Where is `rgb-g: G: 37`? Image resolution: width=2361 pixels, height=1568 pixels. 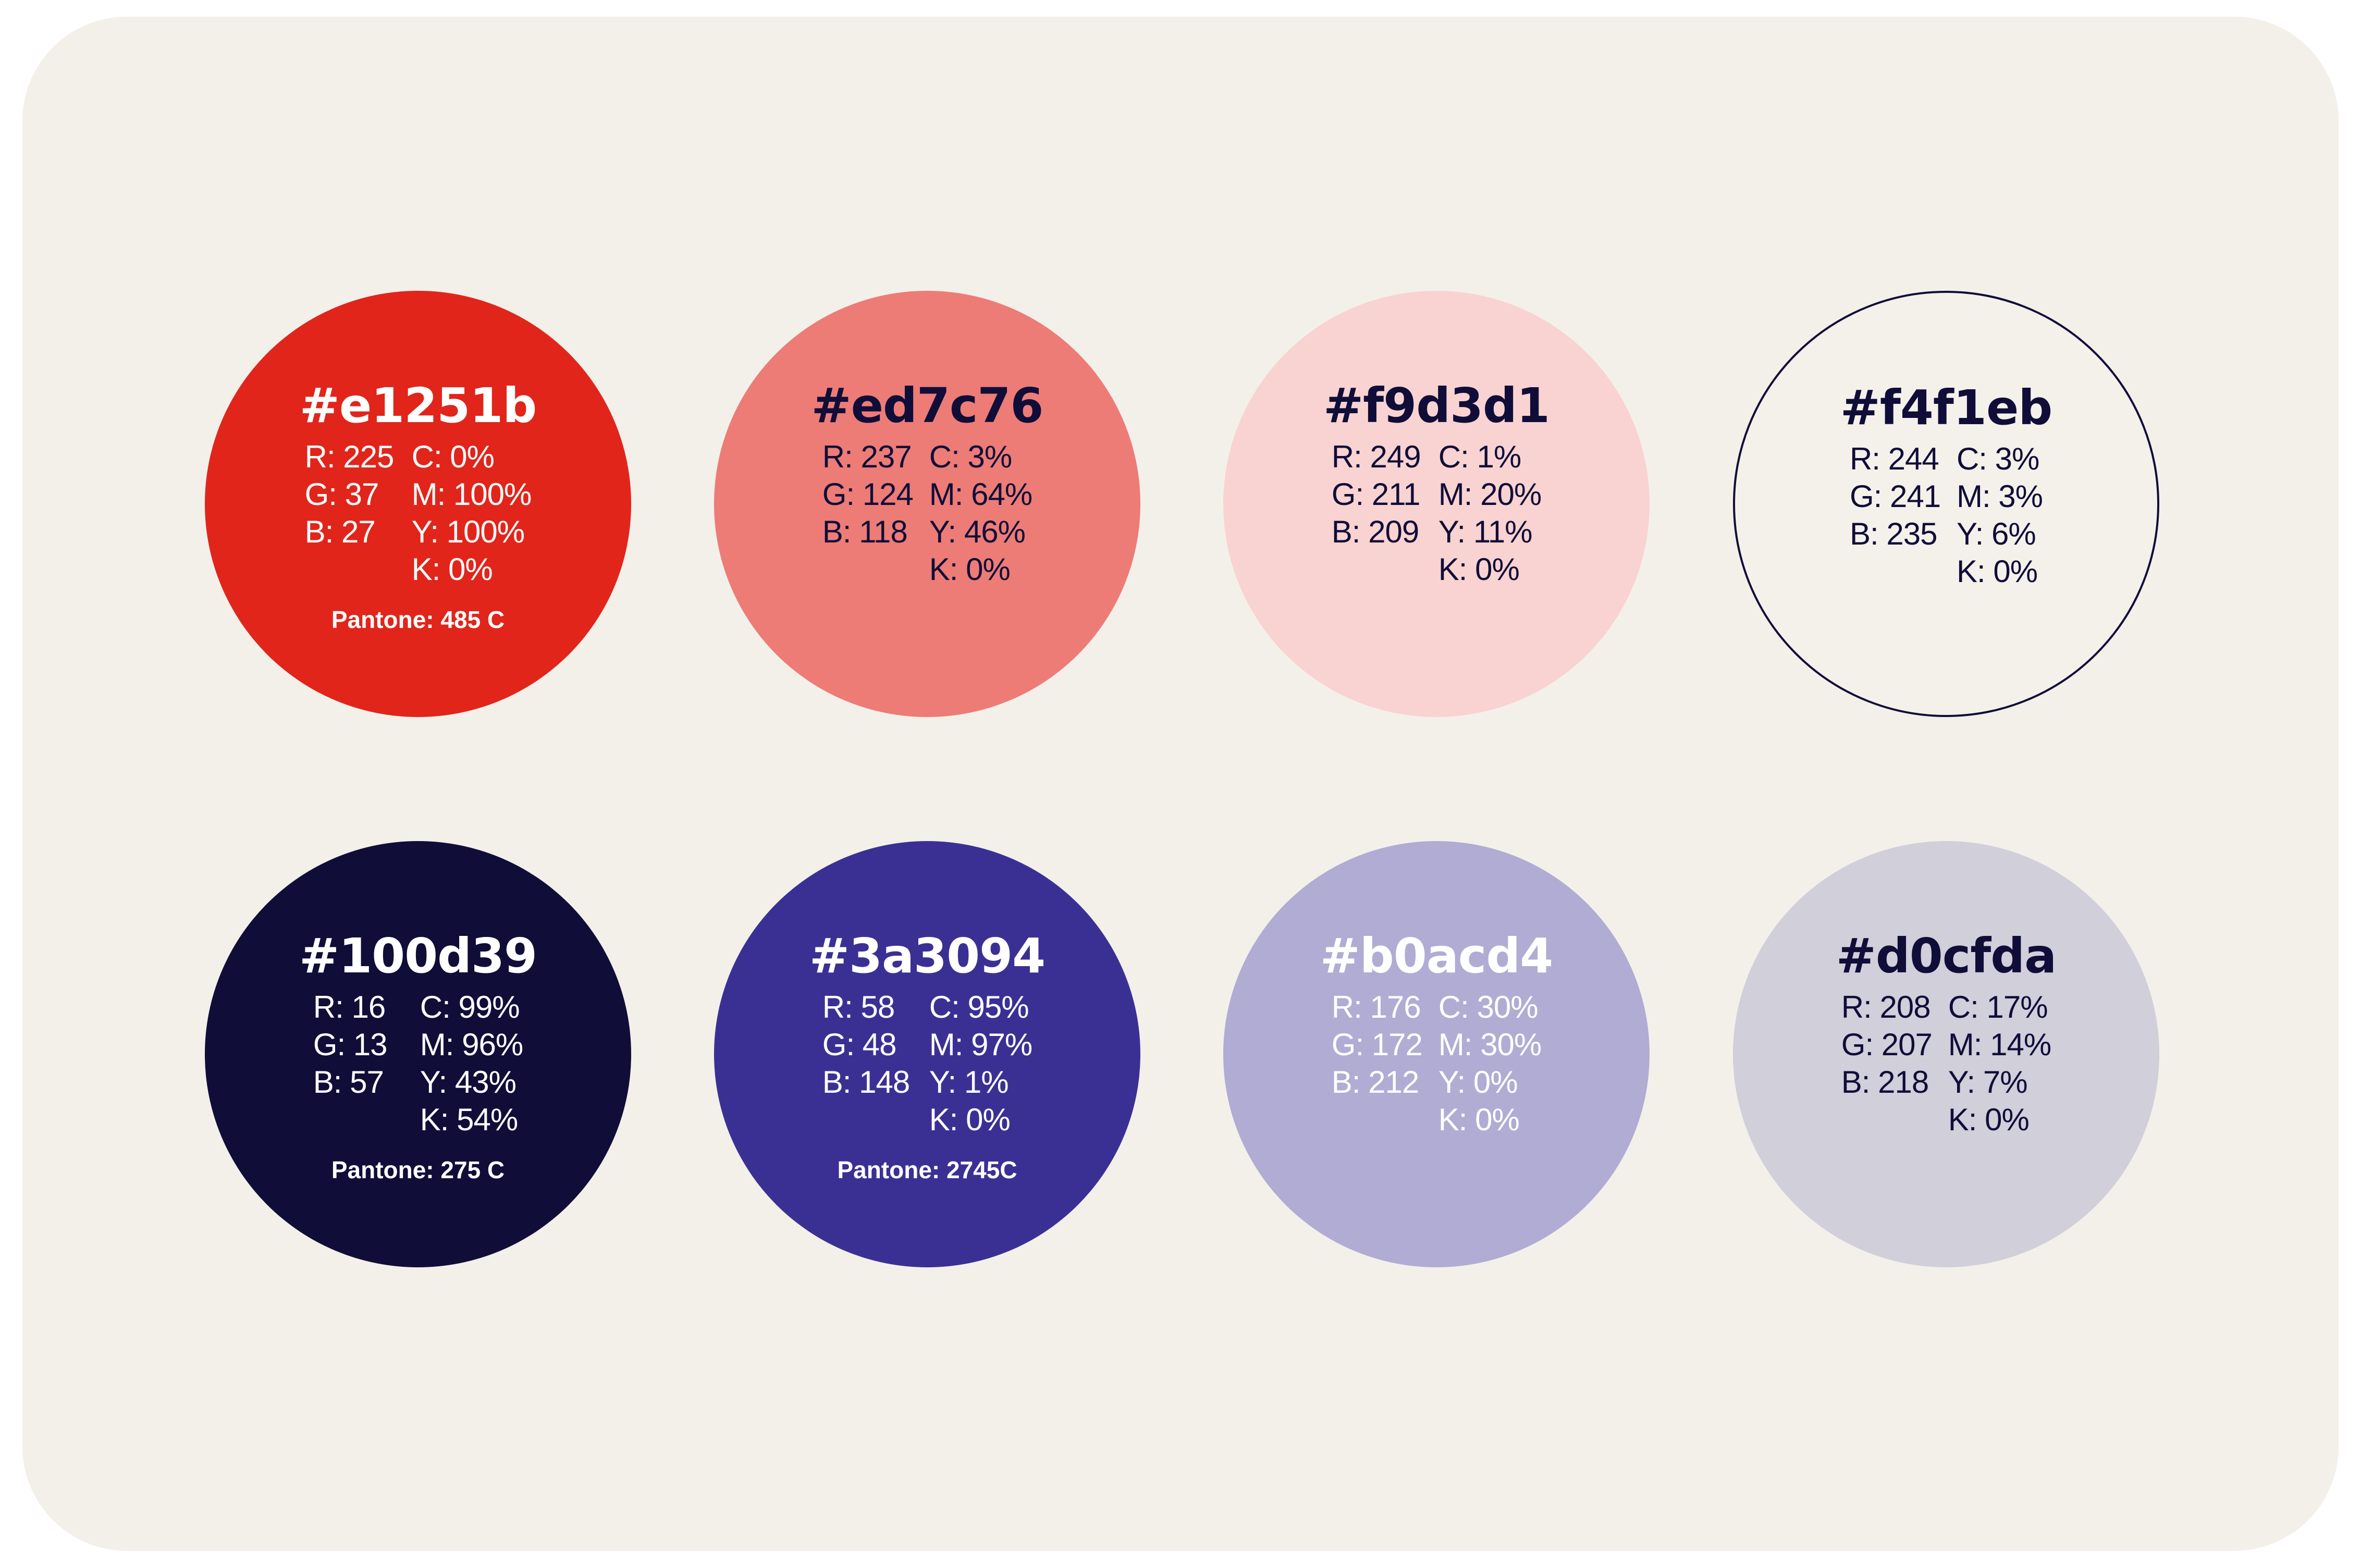
rgb-g: G: 37 is located at coordinates (341, 494).